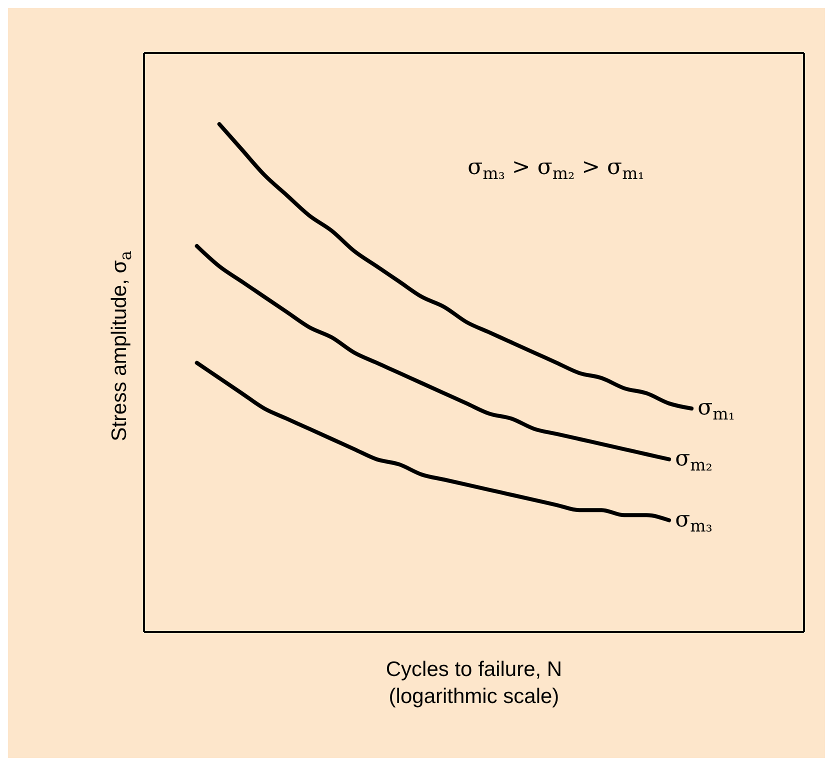  What do you see at coordinates (474, 683) in the screenshot?
I see `x-axis-title: Cycles to failure, N (logarithmic scale)` at bounding box center [474, 683].